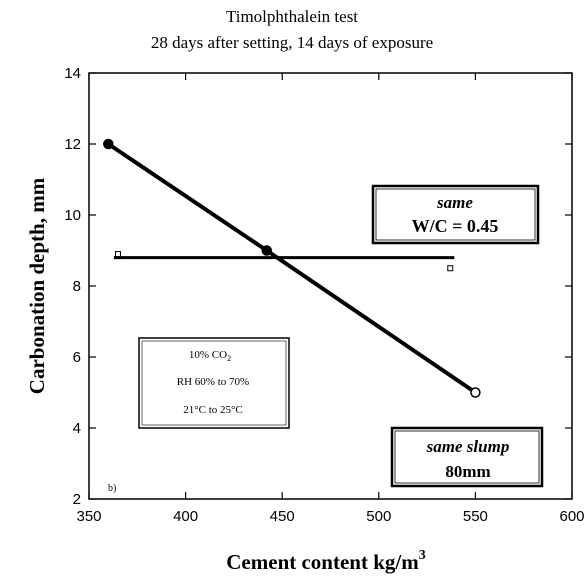 This screenshot has width=584, height=581. What do you see at coordinates (77, 286) in the screenshot?
I see `y-tick-label: 8` at bounding box center [77, 286].